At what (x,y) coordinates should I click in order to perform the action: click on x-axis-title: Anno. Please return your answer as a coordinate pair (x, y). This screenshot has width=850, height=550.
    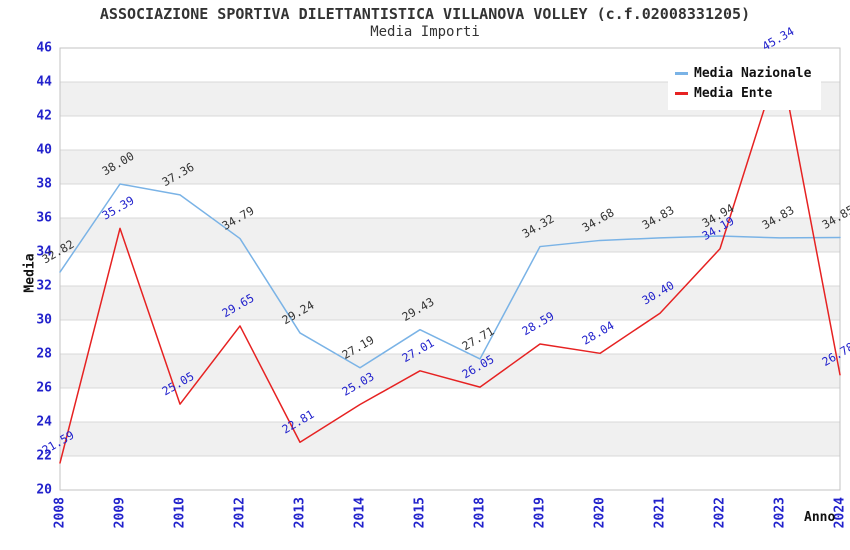
    Looking at the image, I should click on (820, 517).